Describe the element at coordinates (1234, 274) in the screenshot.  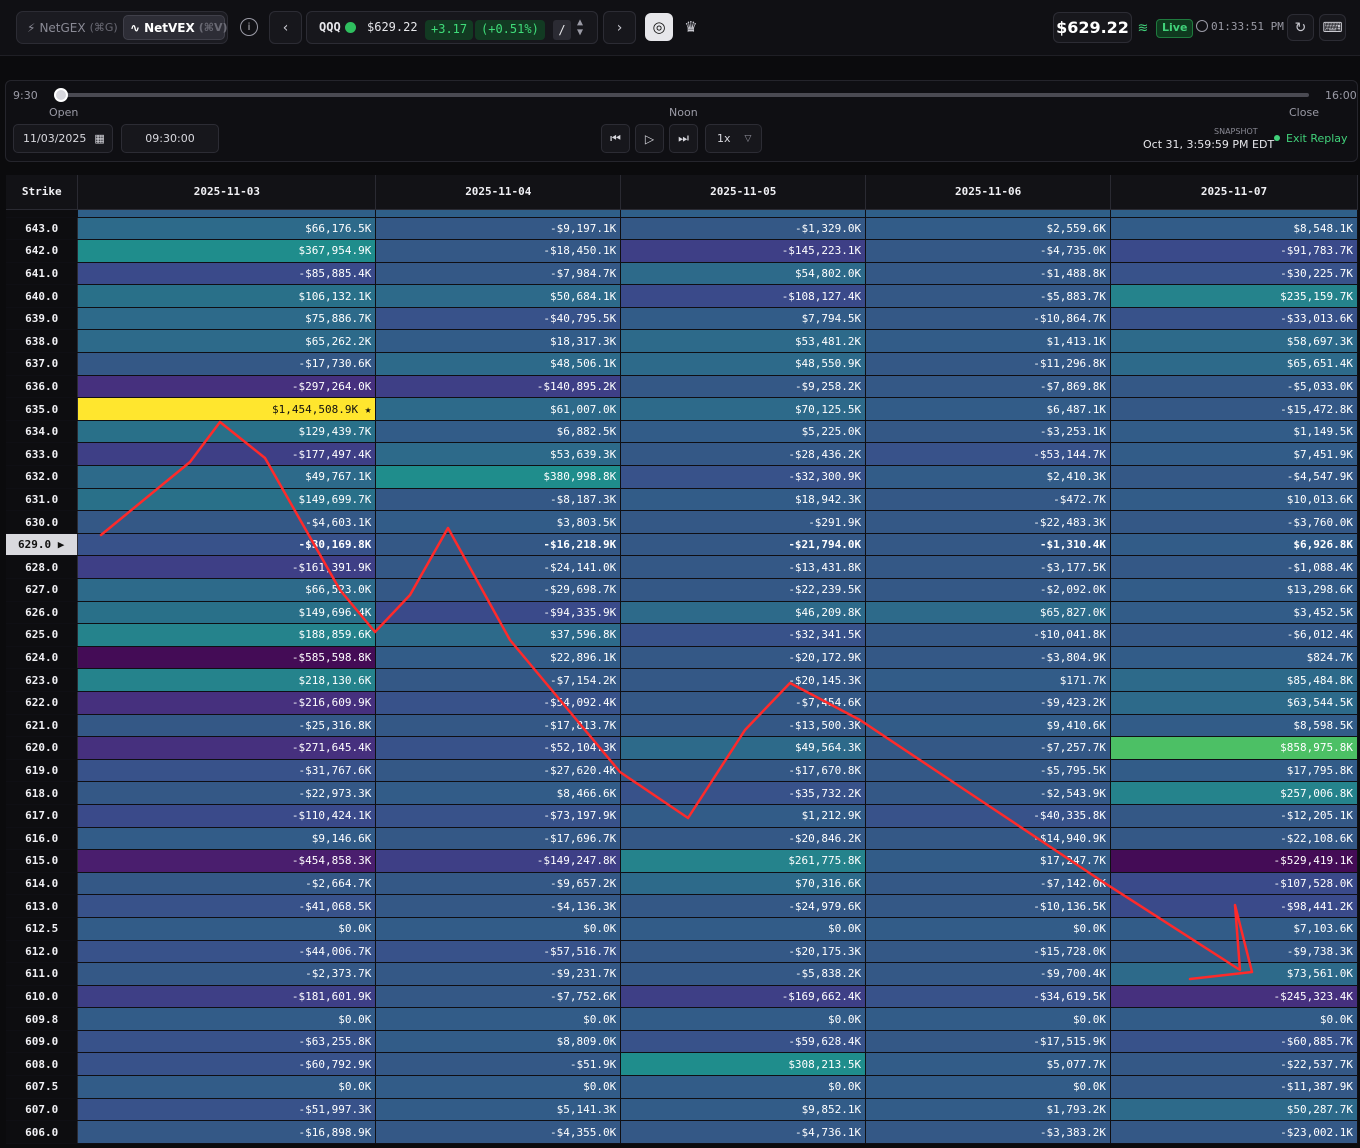
I see `value-cell: -$30,225.7K` at that location.